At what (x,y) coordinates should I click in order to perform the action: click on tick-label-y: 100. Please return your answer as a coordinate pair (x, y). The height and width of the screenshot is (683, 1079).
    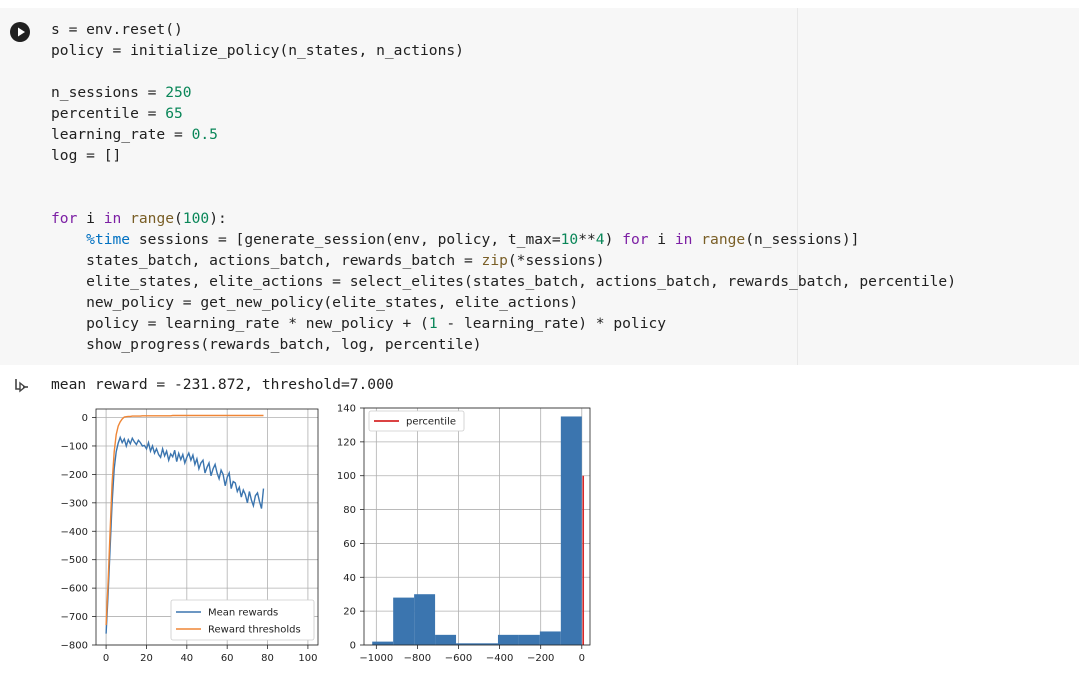
    Looking at the image, I should click on (346, 476).